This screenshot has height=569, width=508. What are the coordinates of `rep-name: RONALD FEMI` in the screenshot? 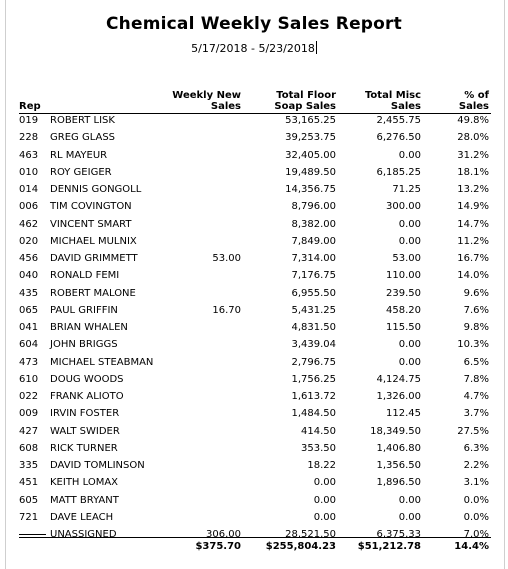 It's located at (85, 276).